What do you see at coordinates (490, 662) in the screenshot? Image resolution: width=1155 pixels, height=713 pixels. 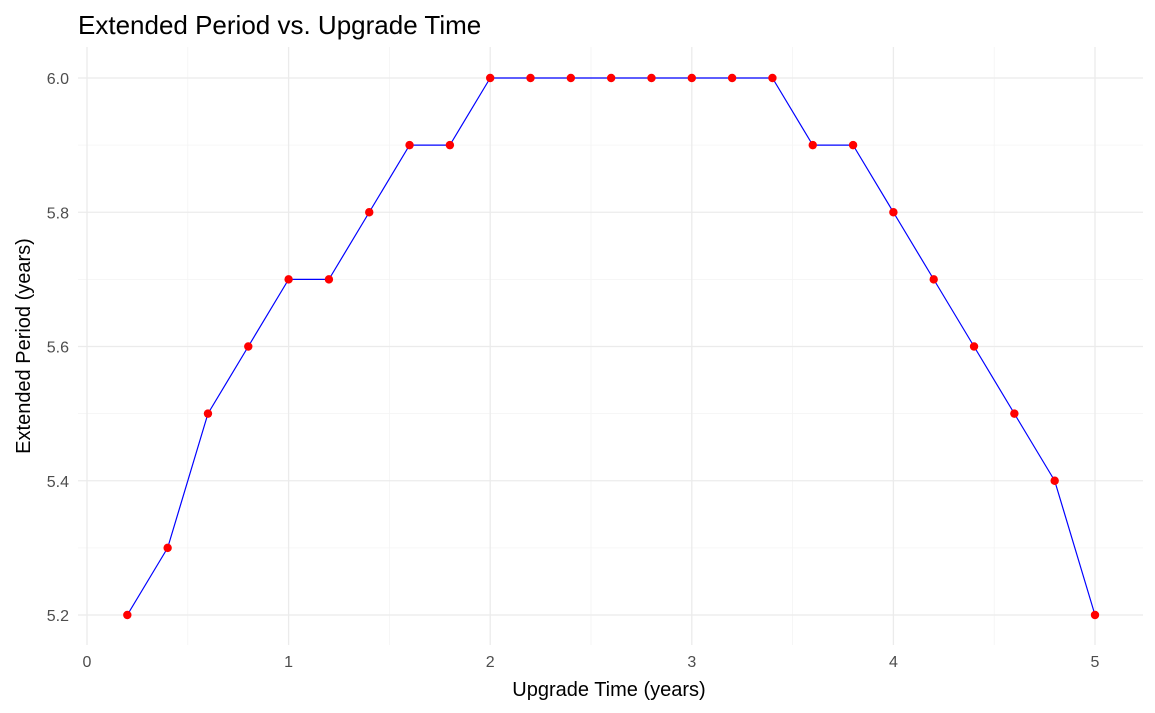 I see `x-tick-label: 2` at bounding box center [490, 662].